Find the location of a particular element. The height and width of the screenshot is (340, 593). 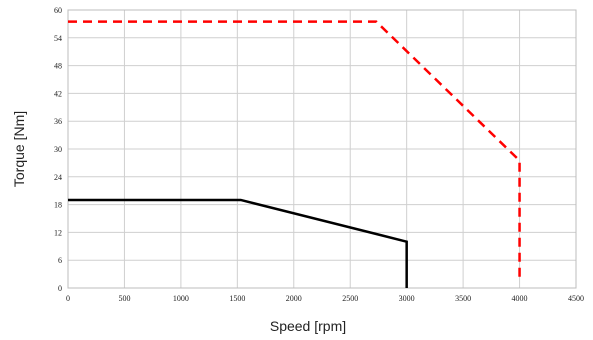

y-axis-title: Torque [Nm] is located at coordinates (19, 149).